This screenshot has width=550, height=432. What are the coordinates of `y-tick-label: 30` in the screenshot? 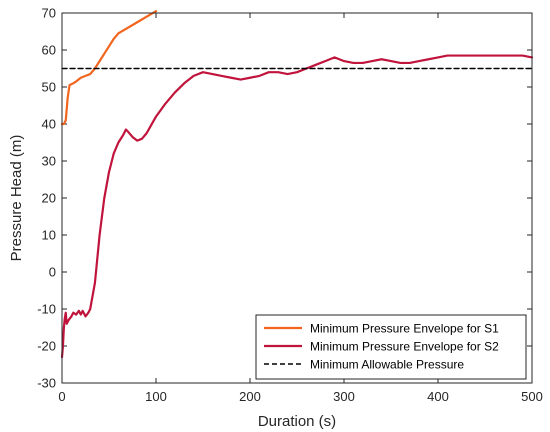 It's located at (49, 161).